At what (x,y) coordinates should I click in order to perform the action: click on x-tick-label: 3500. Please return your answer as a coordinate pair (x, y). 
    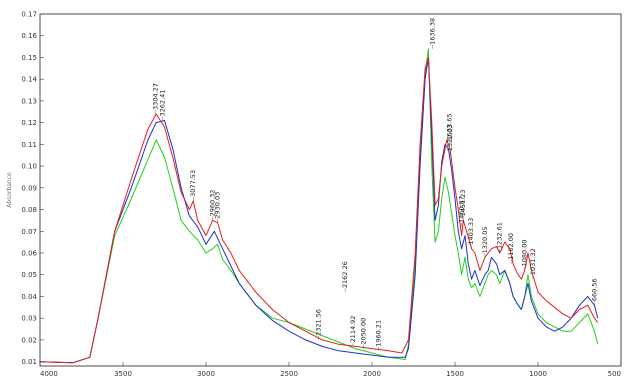
    Looking at the image, I should click on (123, 374).